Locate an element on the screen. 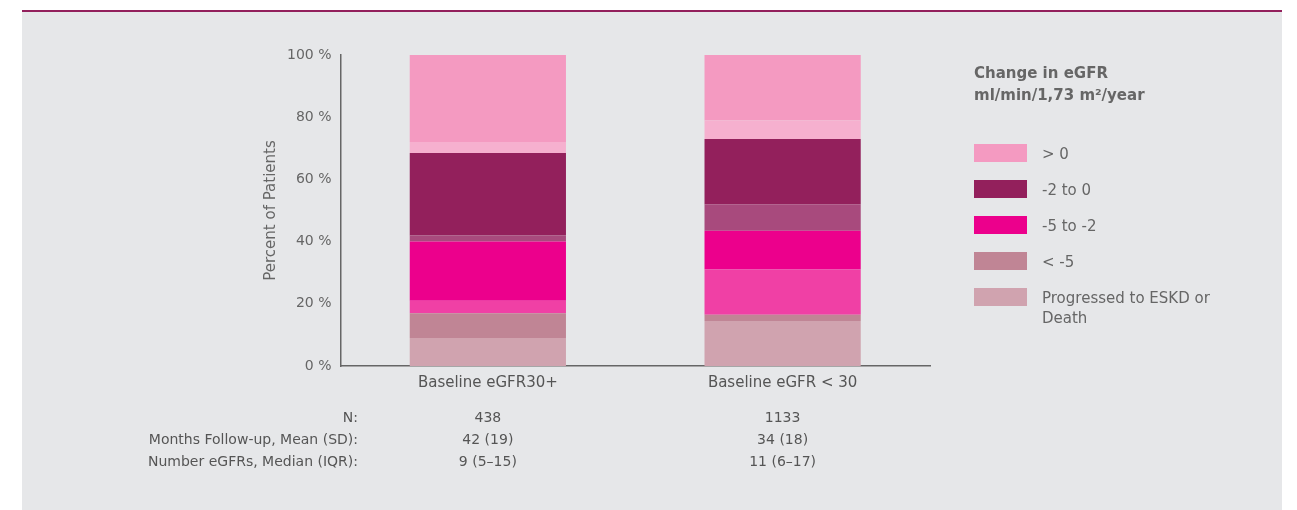  y-tick-label: 20 % is located at coordinates (313, 302).